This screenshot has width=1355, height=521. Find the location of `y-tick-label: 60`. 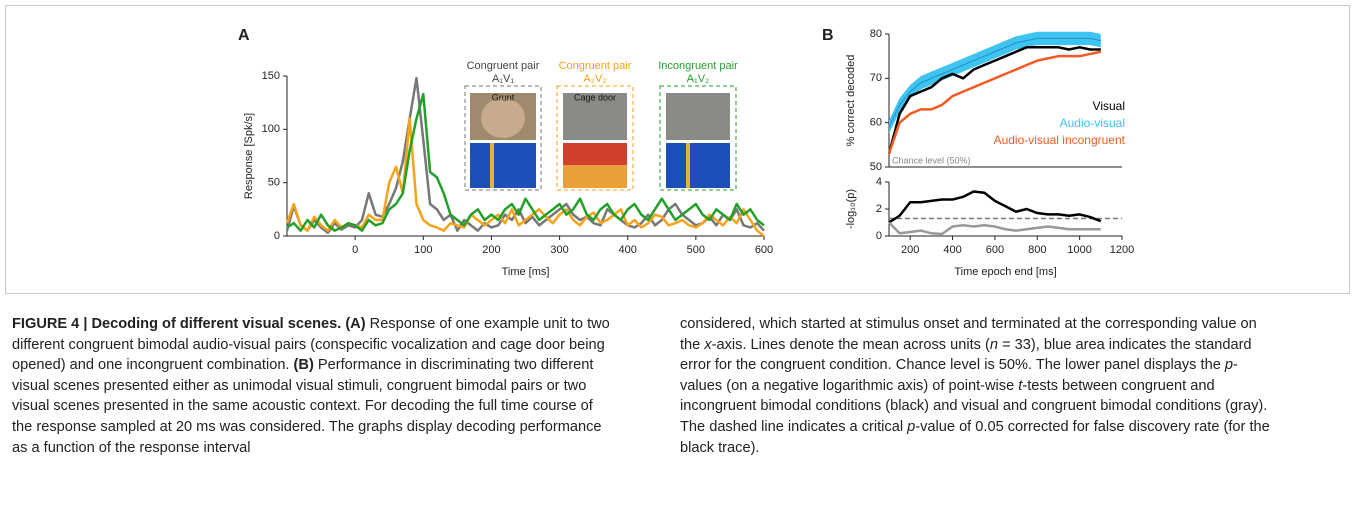

y-tick-label: 60 is located at coordinates (876, 123).